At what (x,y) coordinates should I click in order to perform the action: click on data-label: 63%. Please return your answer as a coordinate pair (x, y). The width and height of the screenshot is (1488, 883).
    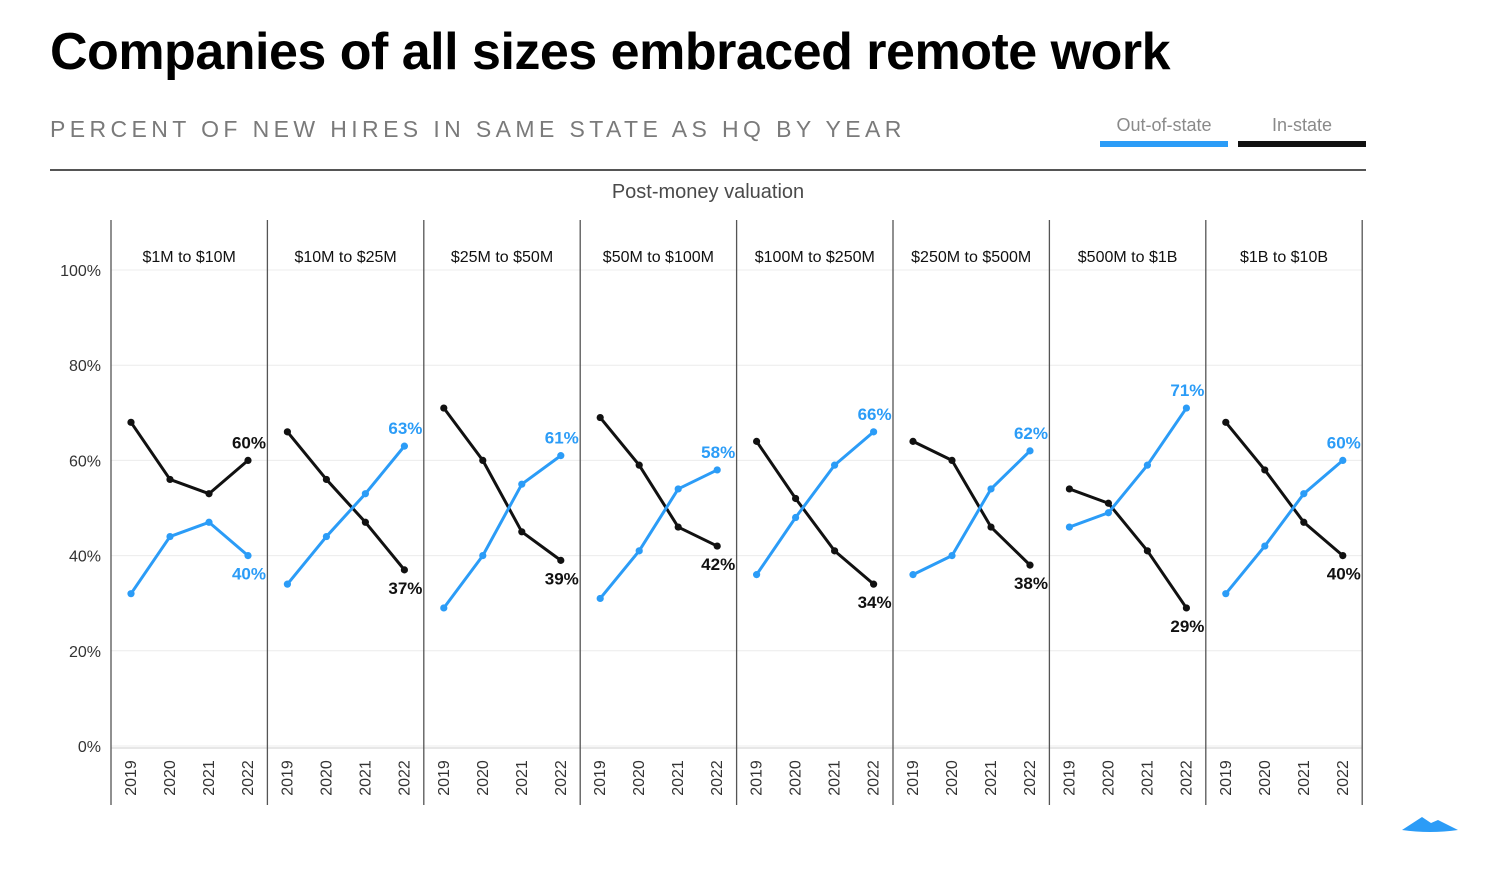
    Looking at the image, I should click on (405, 428).